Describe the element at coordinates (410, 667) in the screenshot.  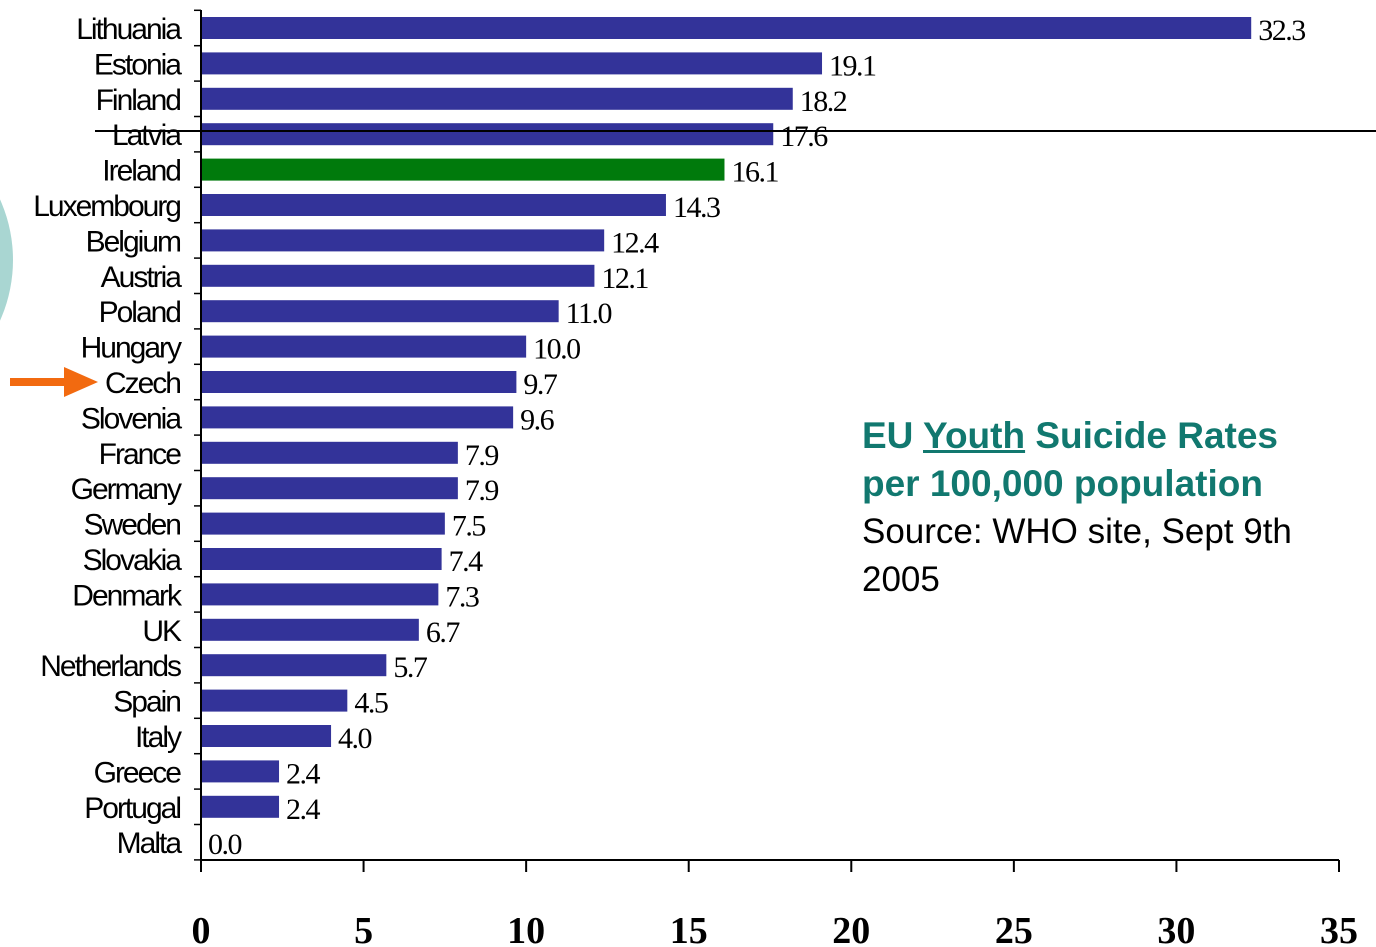
I see `value-label-netherlands: 5.7` at that location.